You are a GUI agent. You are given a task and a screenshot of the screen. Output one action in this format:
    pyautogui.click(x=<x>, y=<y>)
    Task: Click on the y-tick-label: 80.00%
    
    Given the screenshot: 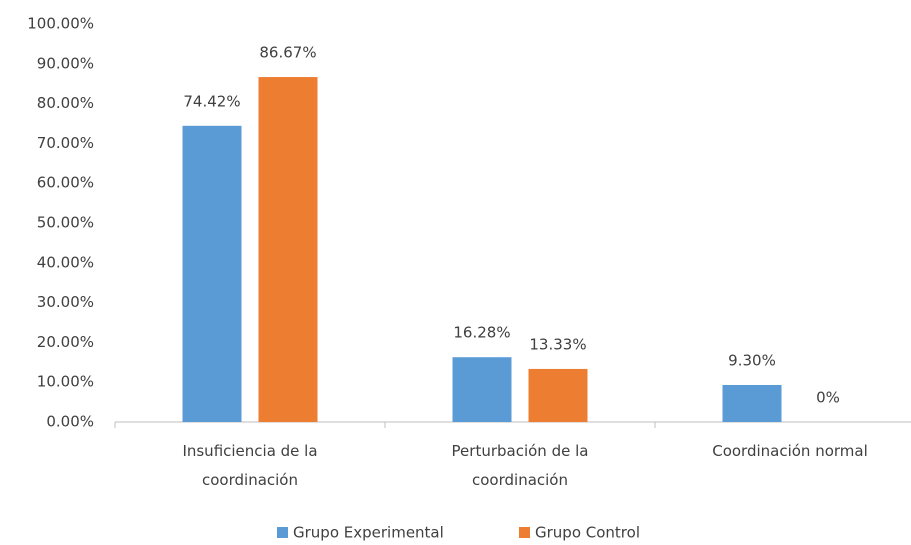 What is the action you would take?
    pyautogui.click(x=65, y=103)
    